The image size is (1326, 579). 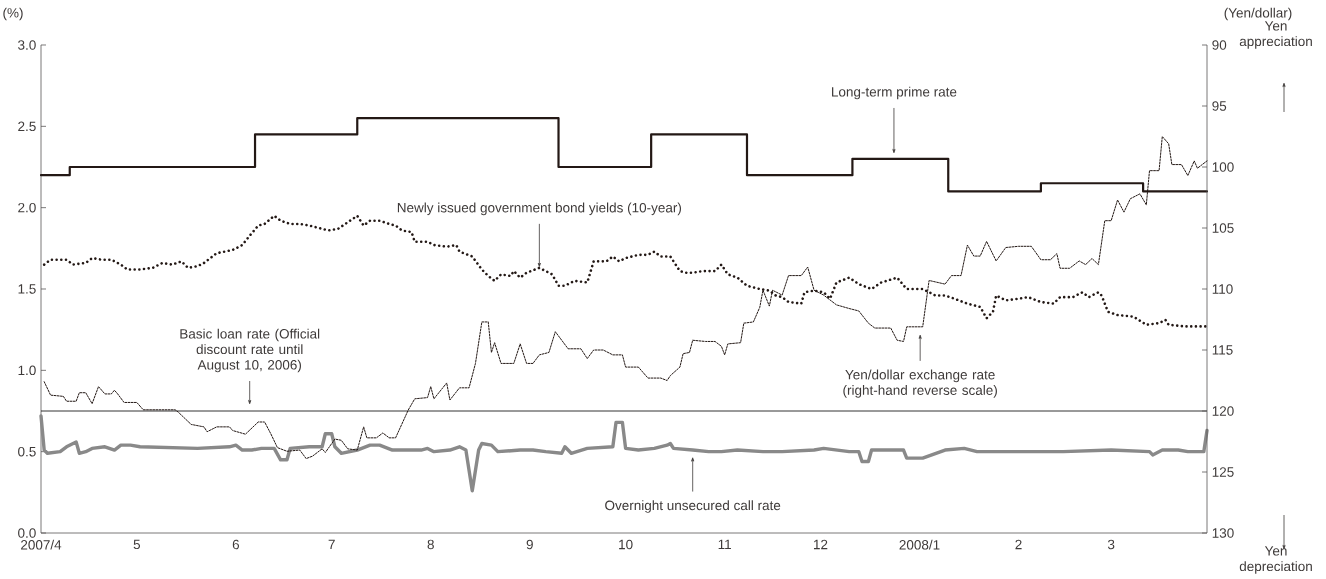 What do you see at coordinates (820, 544) in the screenshot?
I see `x-tick-label: 12` at bounding box center [820, 544].